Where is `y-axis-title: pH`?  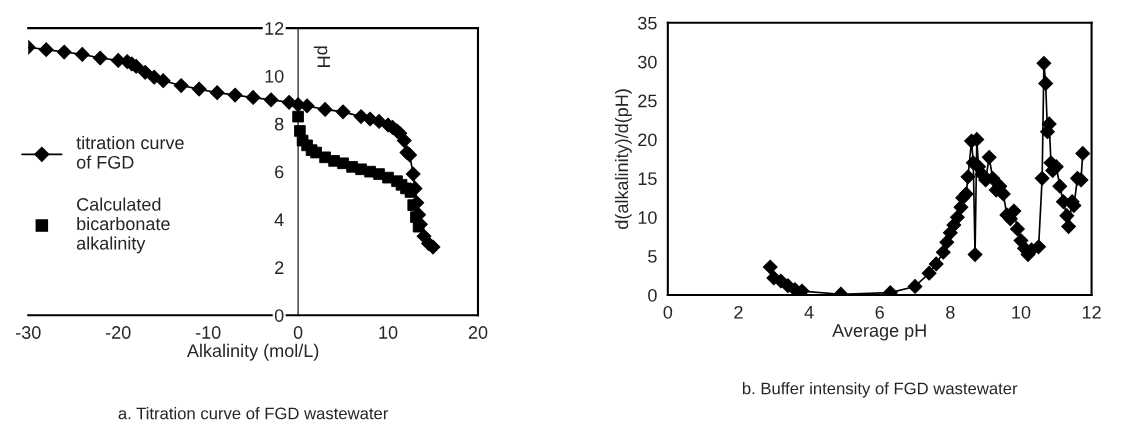 y-axis-title: pH is located at coordinates (321, 56).